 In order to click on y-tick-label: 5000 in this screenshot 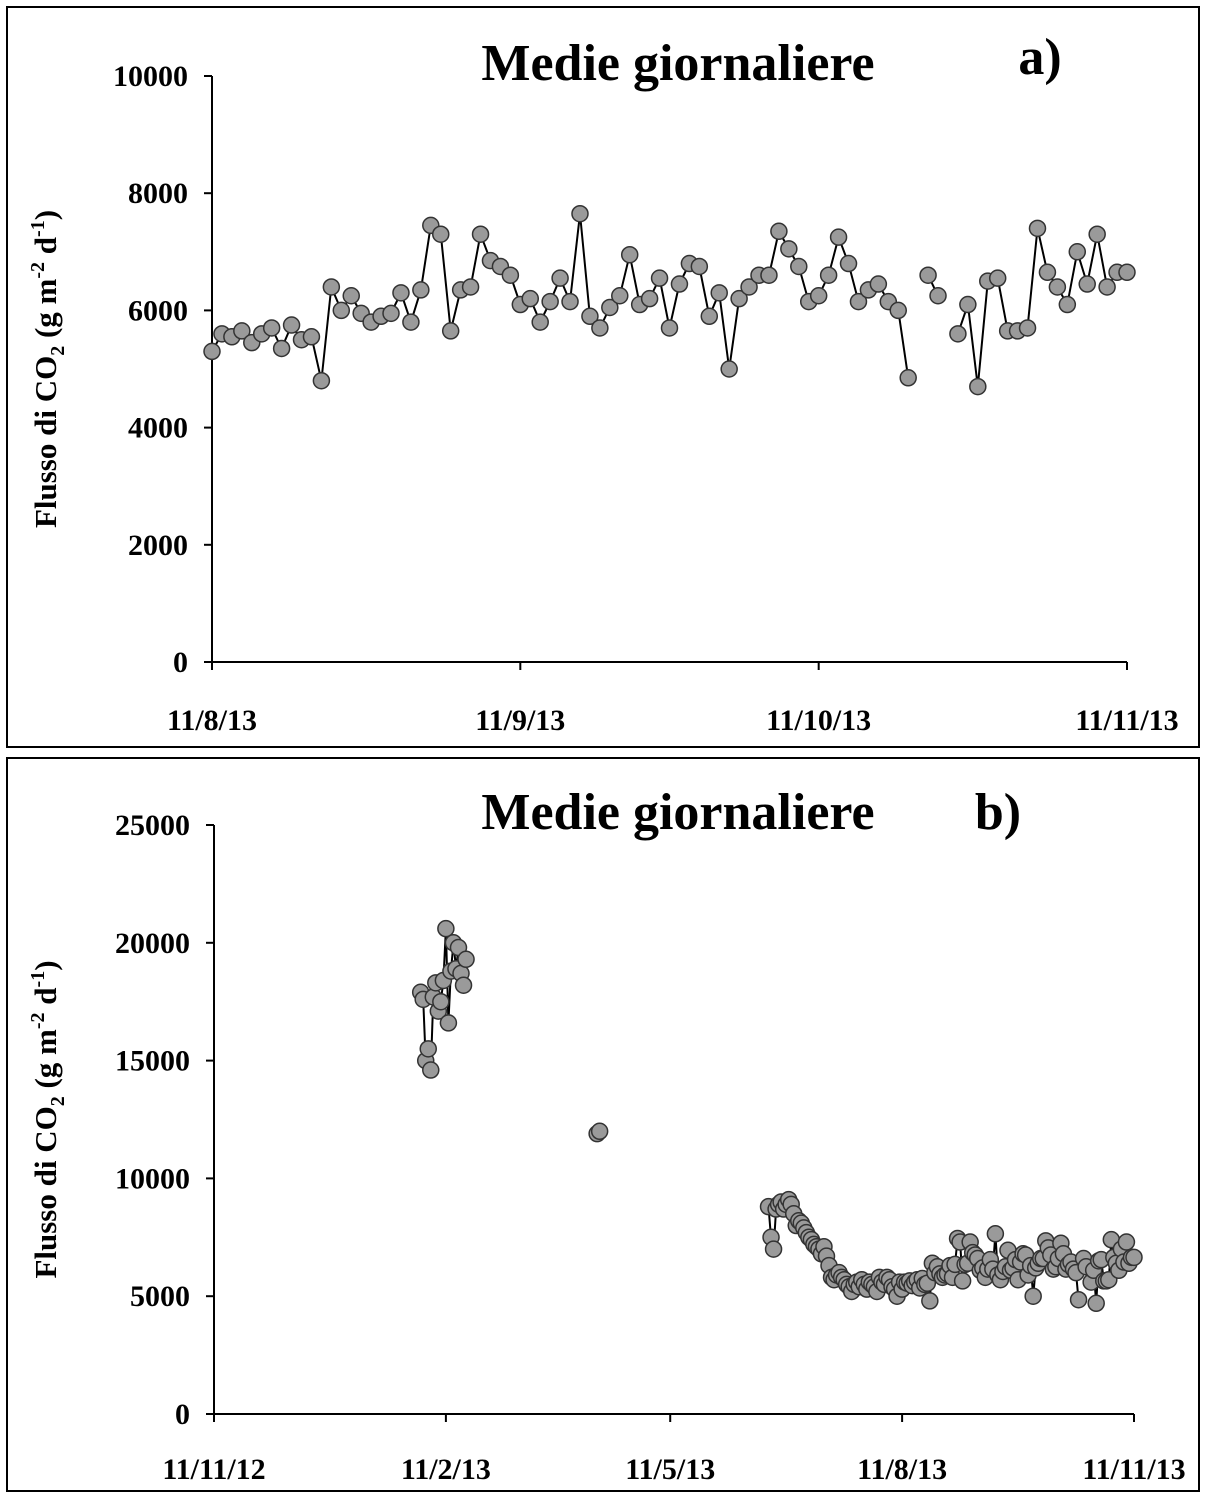, I will do `click(160, 1296)`.